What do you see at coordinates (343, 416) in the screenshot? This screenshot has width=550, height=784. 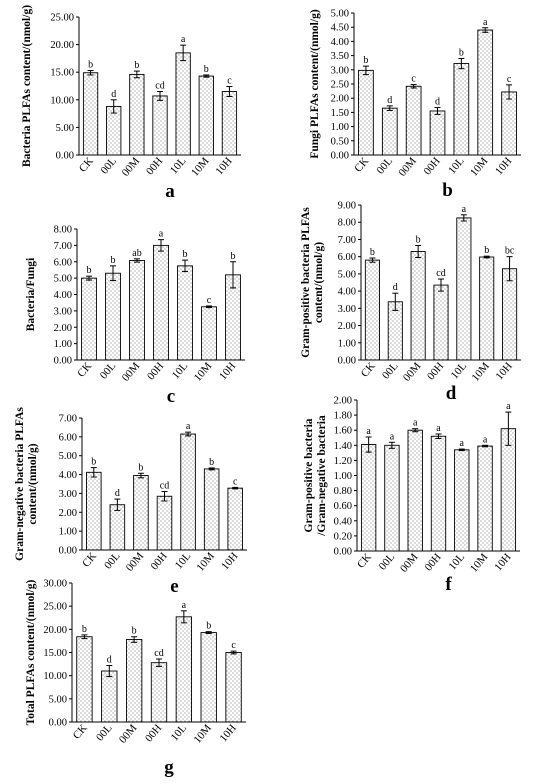 I see `y-tick-label: 1.80` at bounding box center [343, 416].